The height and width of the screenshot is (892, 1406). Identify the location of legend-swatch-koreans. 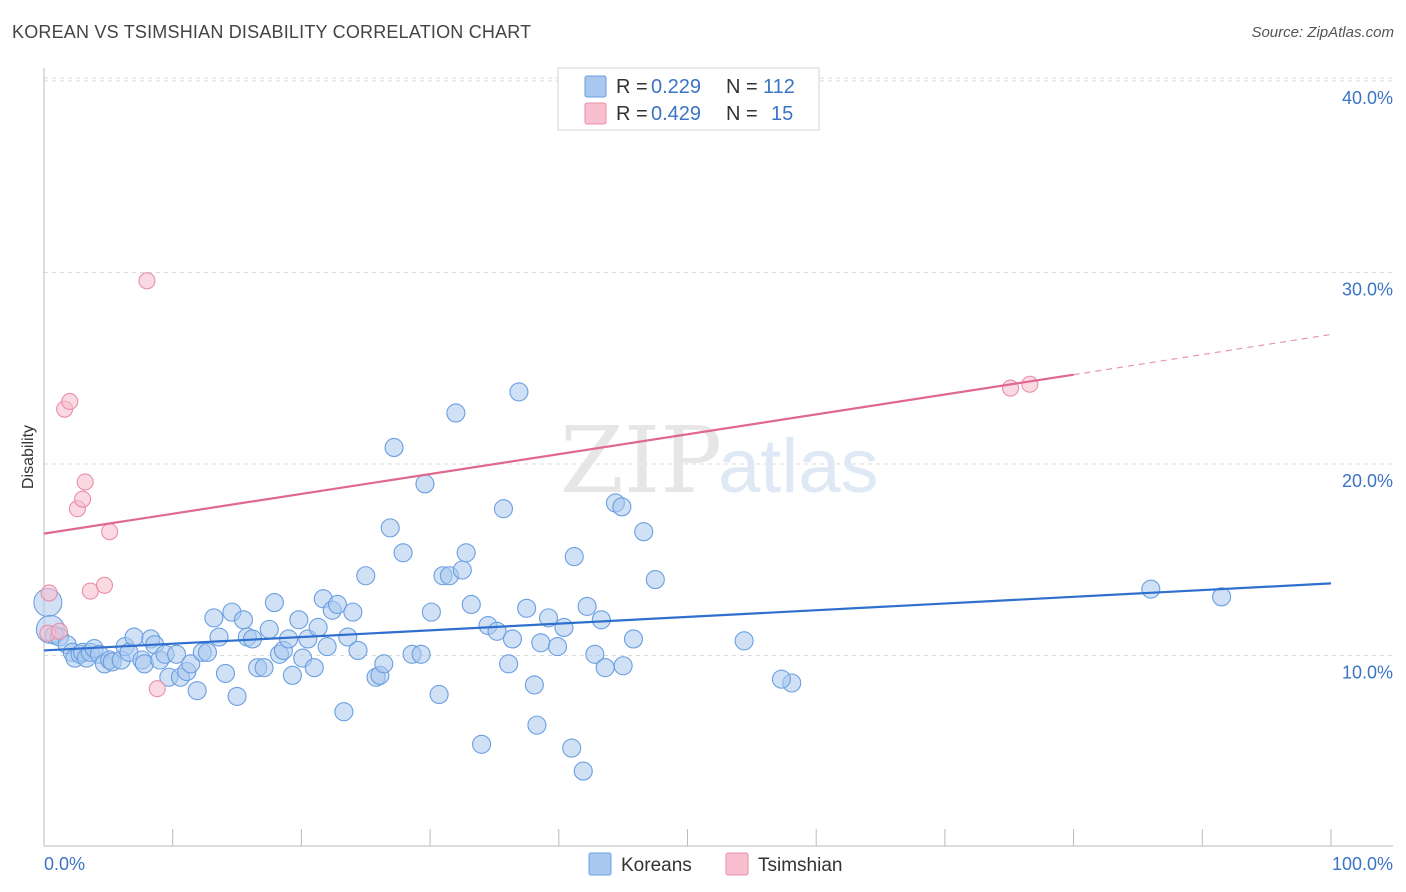
(595, 86).